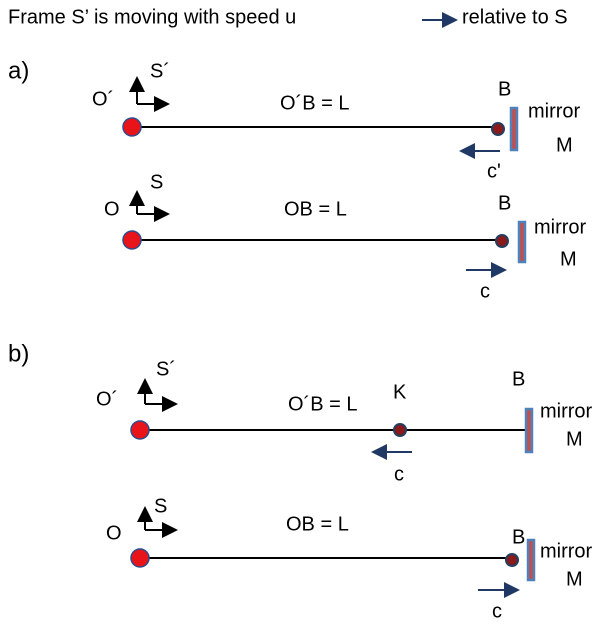 Image resolution: width=612 pixels, height=625 pixels. Describe the element at coordinates (152, 92) in the screenshot. I see `frame-axes` at that location.